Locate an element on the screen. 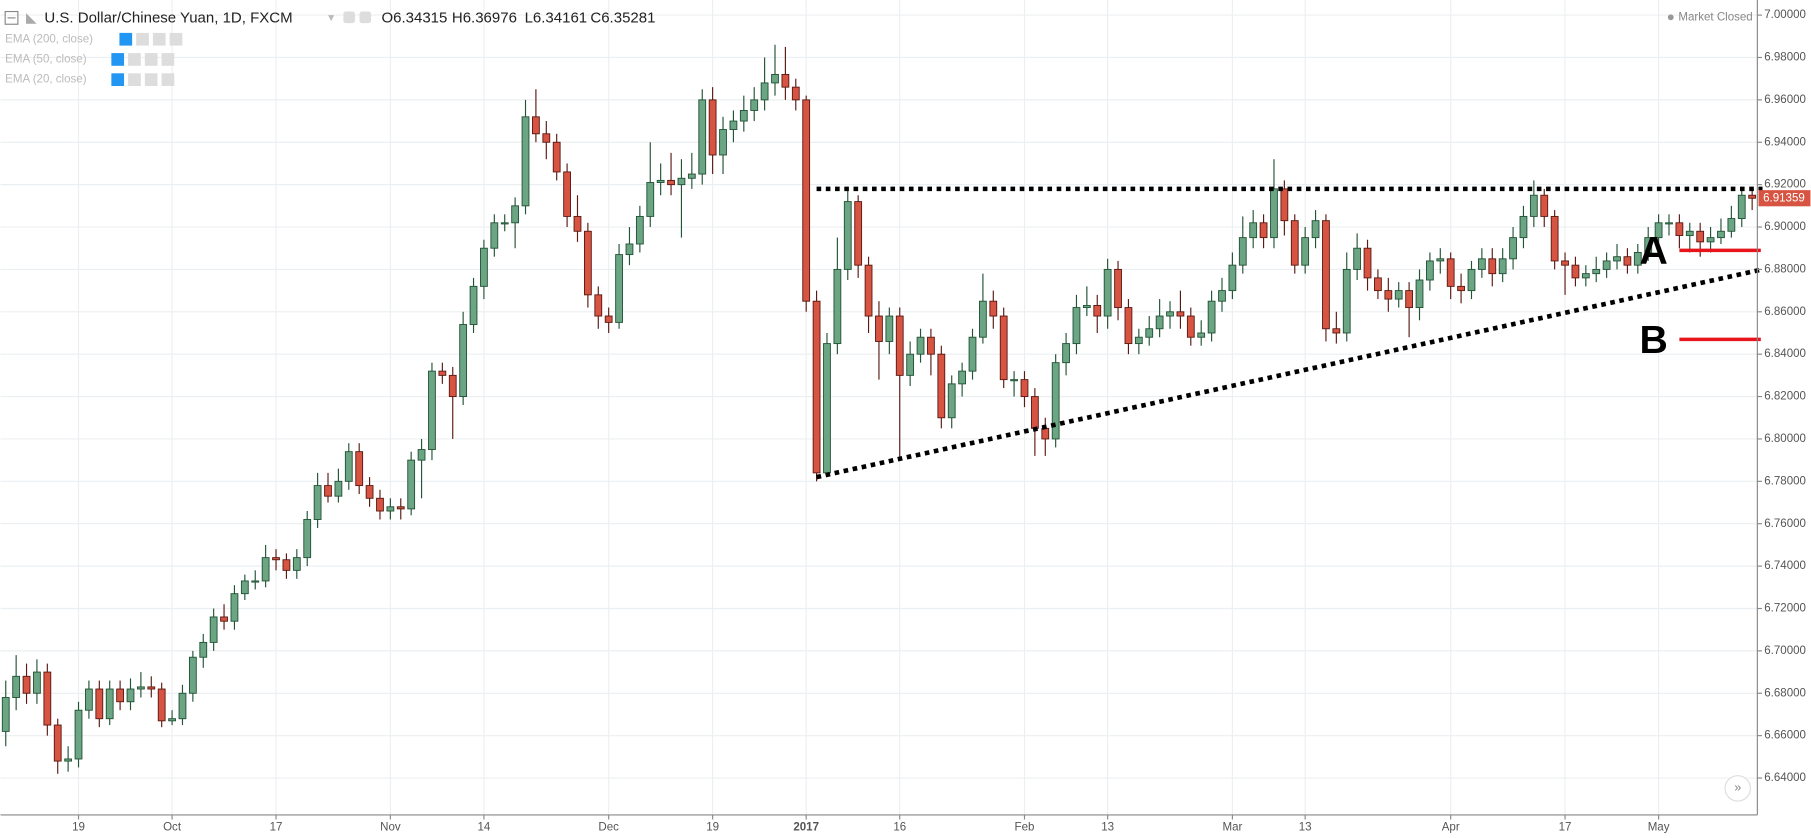 This screenshot has height=838, width=1811. level-label: B is located at coordinates (1654, 340).